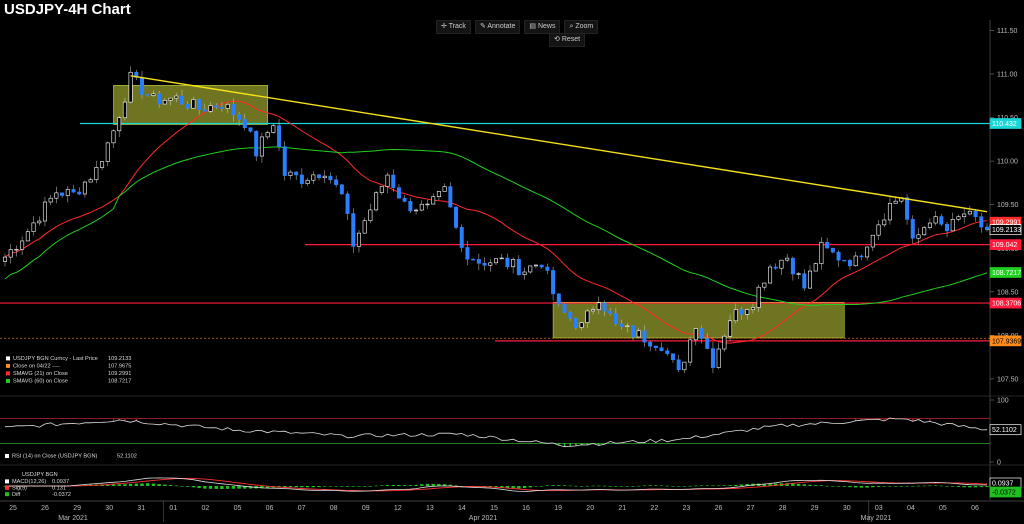  I want to click on legend-swatch, so click(8, 358).